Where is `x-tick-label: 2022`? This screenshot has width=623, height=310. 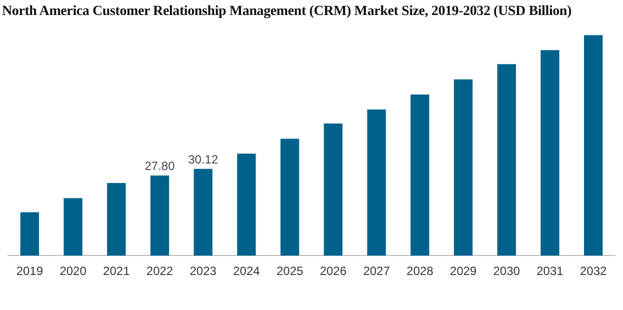
x-tick-label: 2022 is located at coordinates (160, 271).